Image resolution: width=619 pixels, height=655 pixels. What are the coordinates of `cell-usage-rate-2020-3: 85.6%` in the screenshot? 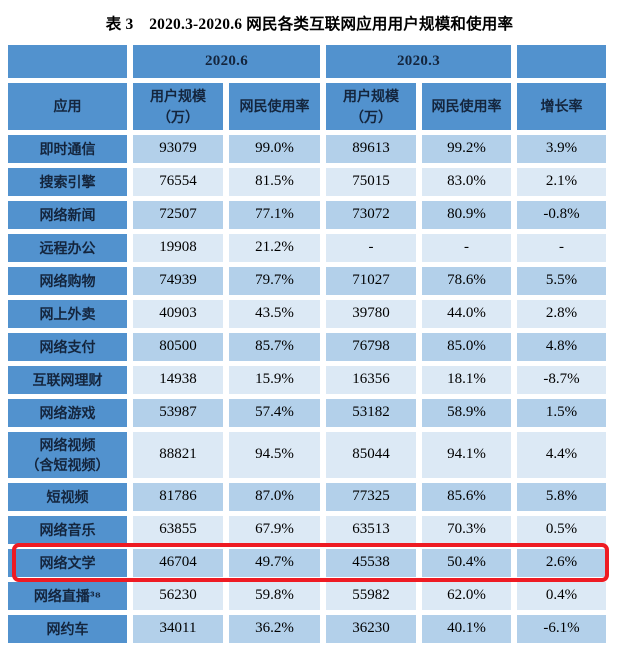 It's located at (466, 497).